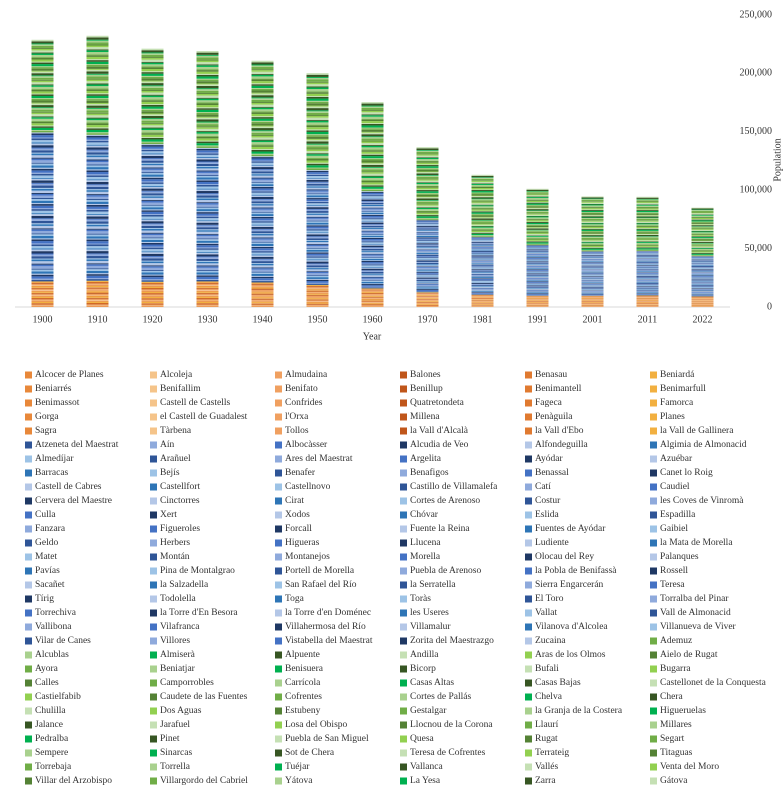 The image size is (784, 792). What do you see at coordinates (424, 655) in the screenshot?
I see `legend-label: Andilla` at bounding box center [424, 655].